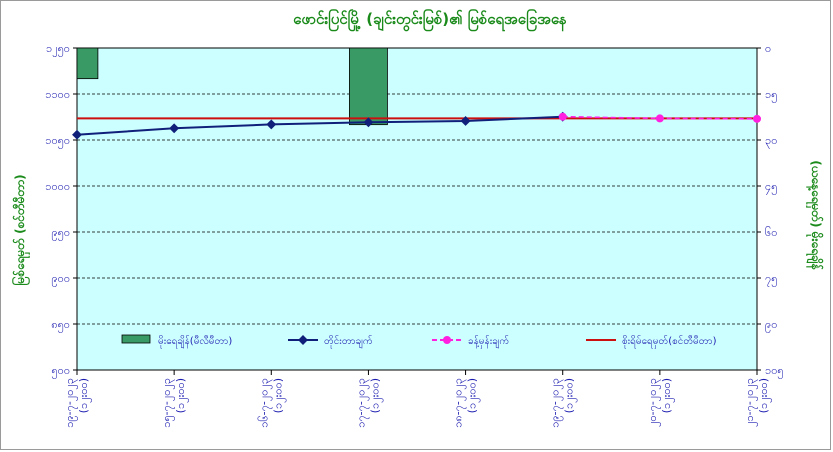 The width and height of the screenshot is (833, 452). Describe the element at coordinates (57, 186) in the screenshot. I see `left-tick-label: ၁၀၀၀` at that location.